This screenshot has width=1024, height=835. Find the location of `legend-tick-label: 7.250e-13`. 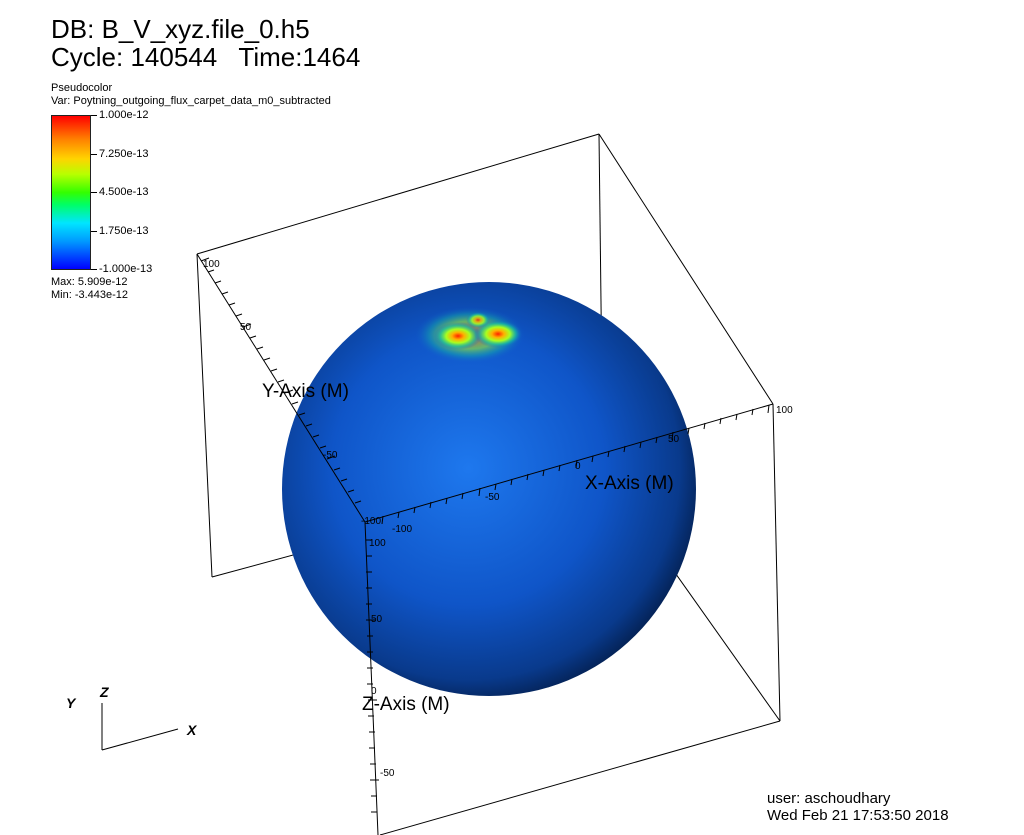

legend-tick-label: 7.250e-13 is located at coordinates (124, 154).